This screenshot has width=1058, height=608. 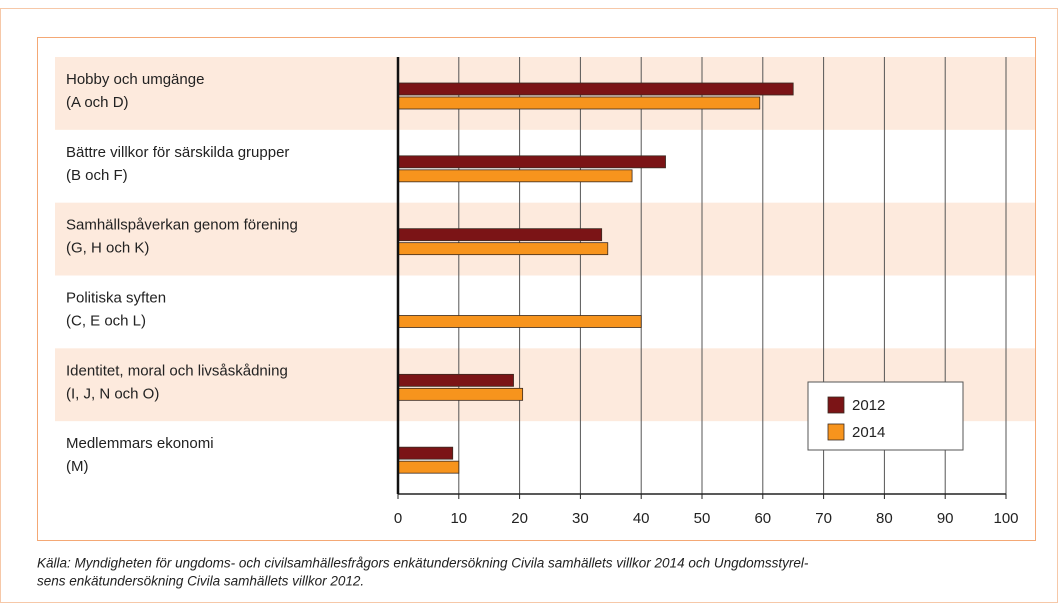 I want to click on x-tick-label: 50, so click(x=702, y=518).